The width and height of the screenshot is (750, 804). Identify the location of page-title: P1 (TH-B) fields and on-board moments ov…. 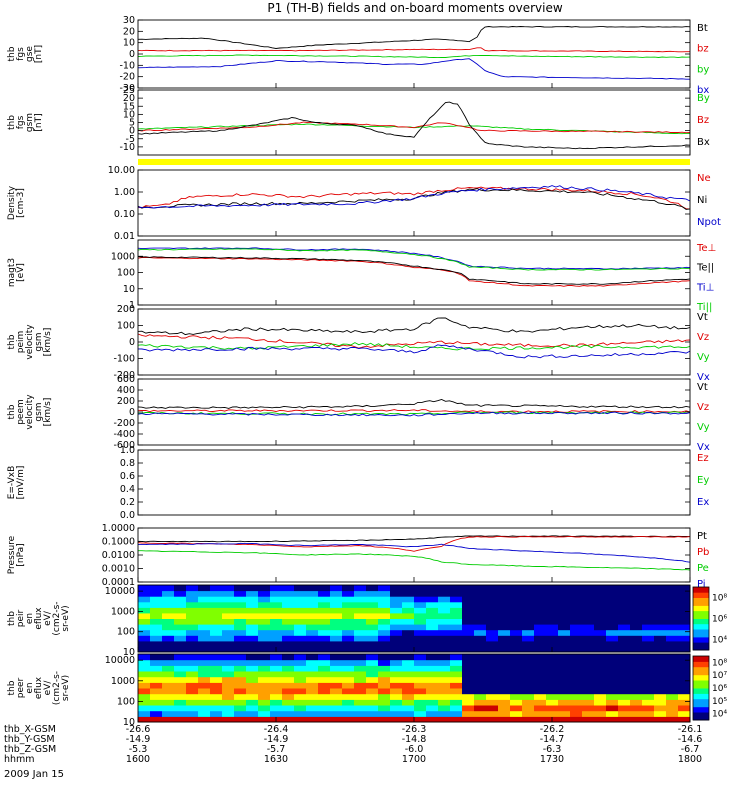
(415, 8).